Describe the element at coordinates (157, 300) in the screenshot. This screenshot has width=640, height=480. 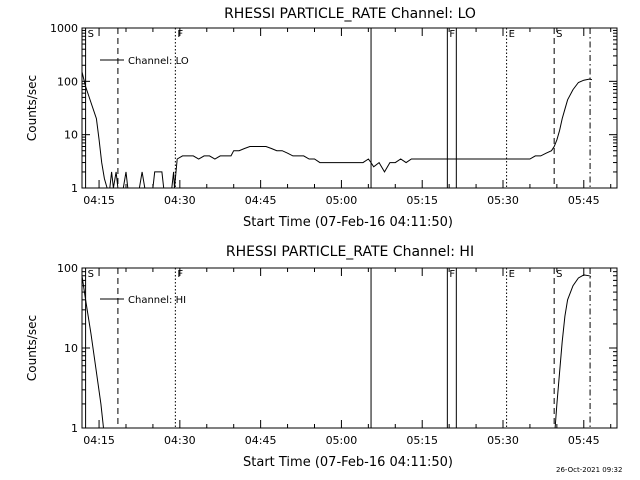
I see `legend-label: Channel: HI` at that location.